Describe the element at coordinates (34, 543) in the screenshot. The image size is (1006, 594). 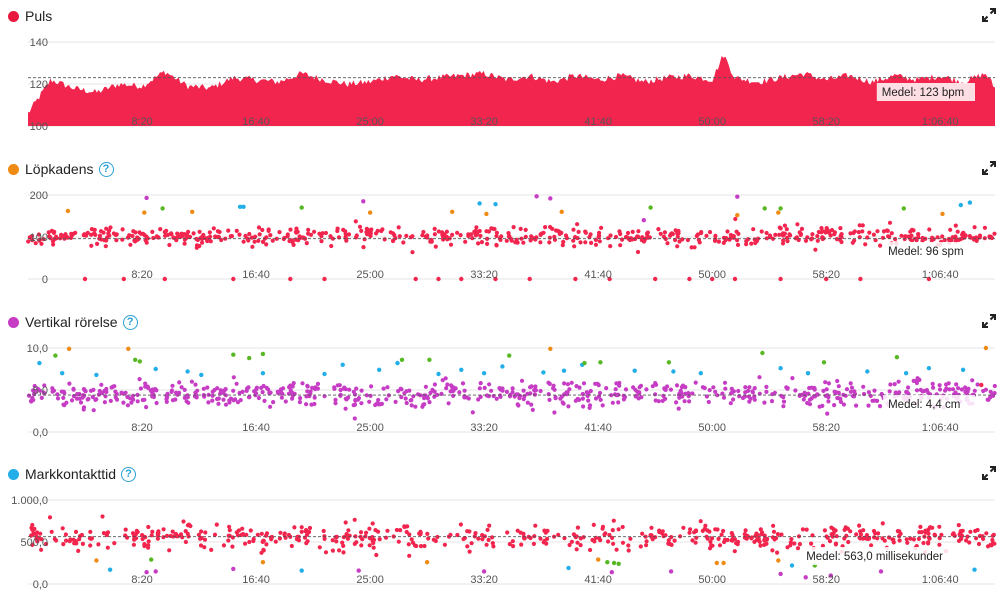
I see `y-tick-label: 500,0` at that location.